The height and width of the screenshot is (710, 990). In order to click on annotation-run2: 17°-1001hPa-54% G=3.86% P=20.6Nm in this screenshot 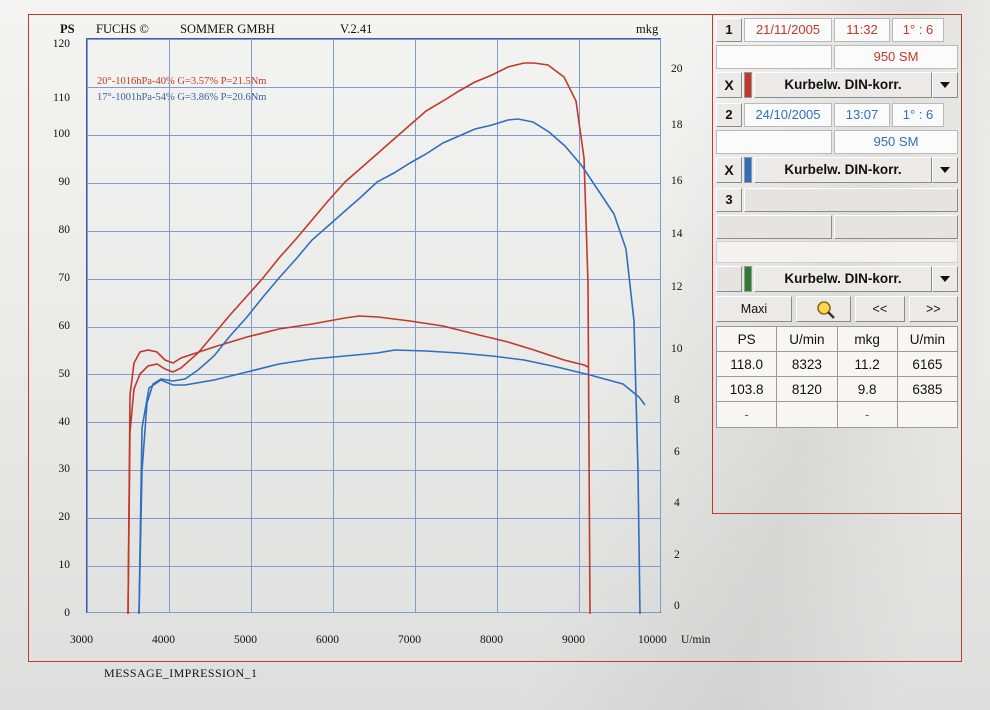, I will do `click(182, 97)`.